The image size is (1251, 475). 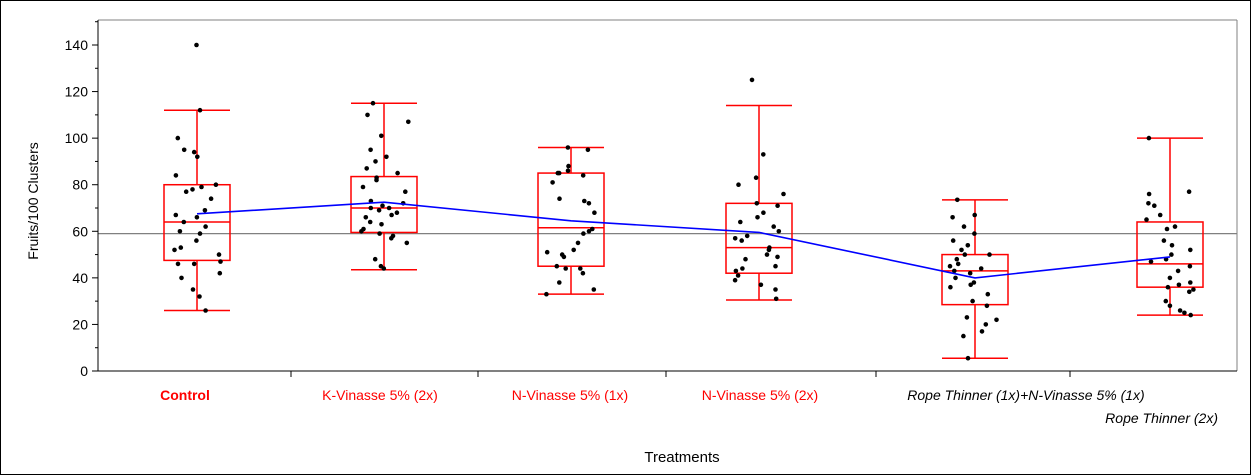 What do you see at coordinates (80, 324) in the screenshot?
I see `y-tick-label: 20` at bounding box center [80, 324].